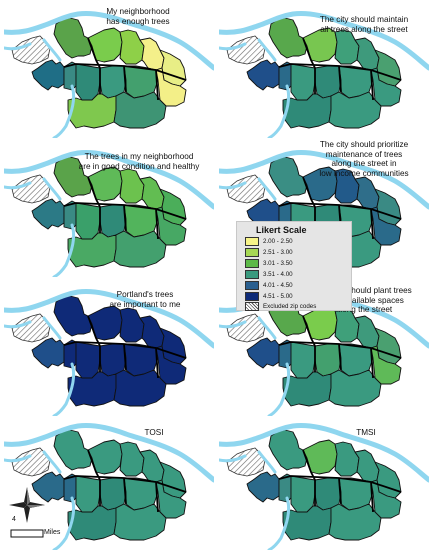  Describe the element at coordinates (269, 252) in the screenshot. I see `legend-item: 2.51 - 3.00` at that location.